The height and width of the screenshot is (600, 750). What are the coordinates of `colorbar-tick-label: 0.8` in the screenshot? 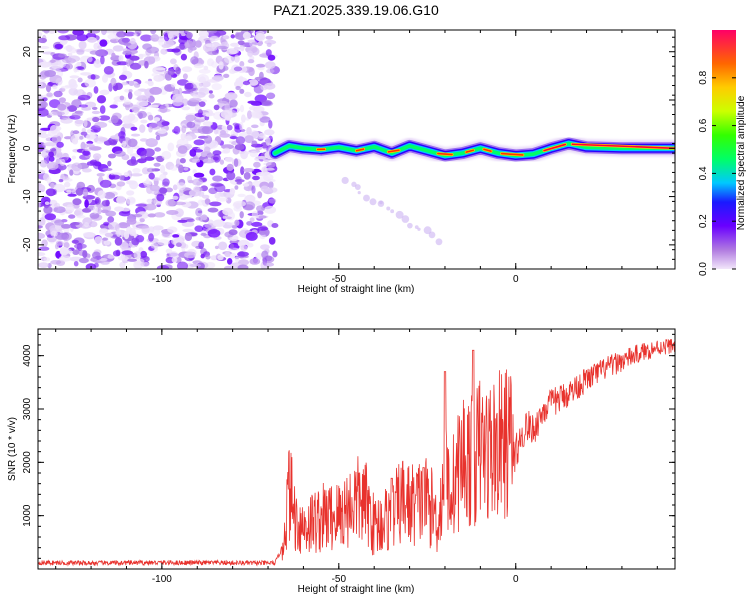 It's located at (703, 77).